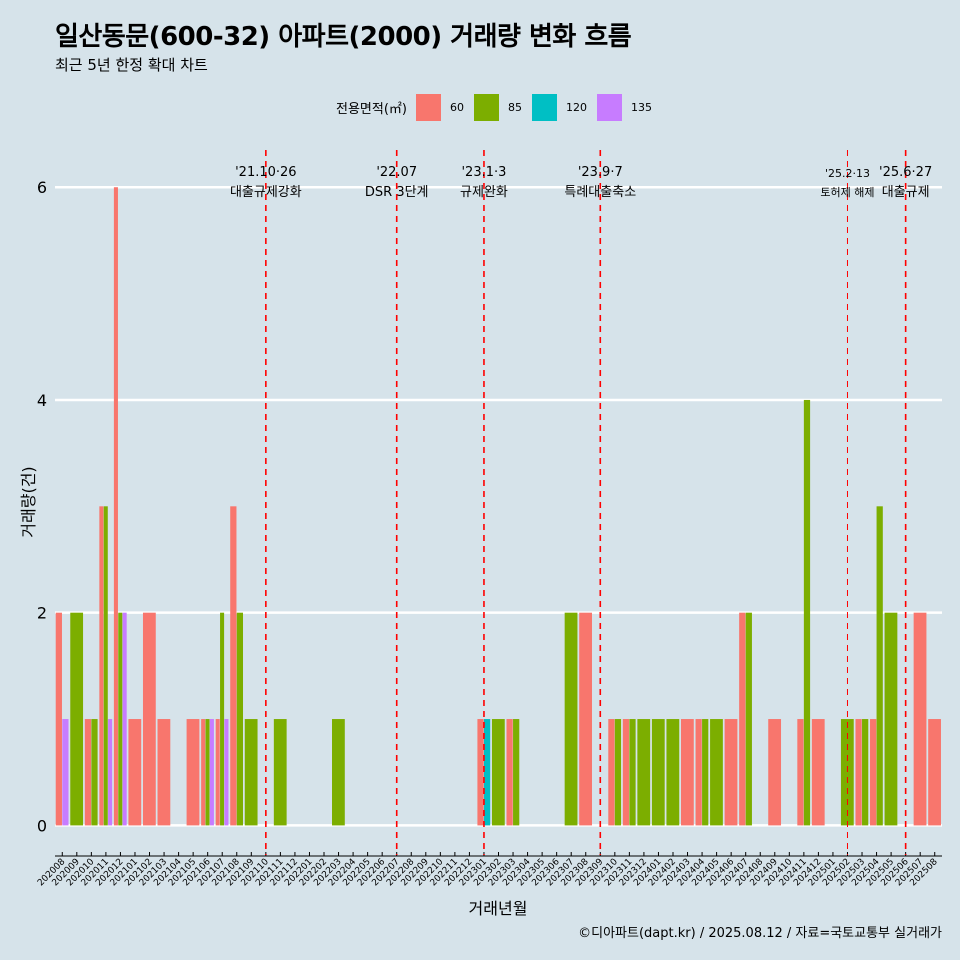 This screenshot has height=960, width=960. Describe the element at coordinates (498, 908) in the screenshot. I see `x-axis-title: 거래년월` at that location.